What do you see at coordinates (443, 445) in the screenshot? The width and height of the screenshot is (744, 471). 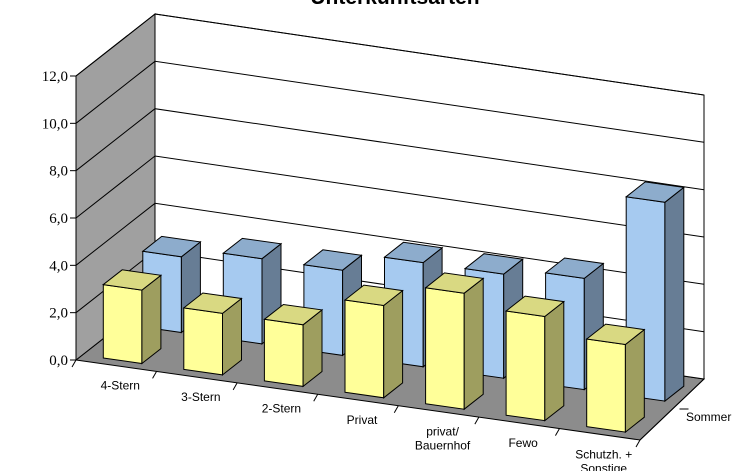 I see `x-tick-label-line: Bauernhof` at bounding box center [443, 445].